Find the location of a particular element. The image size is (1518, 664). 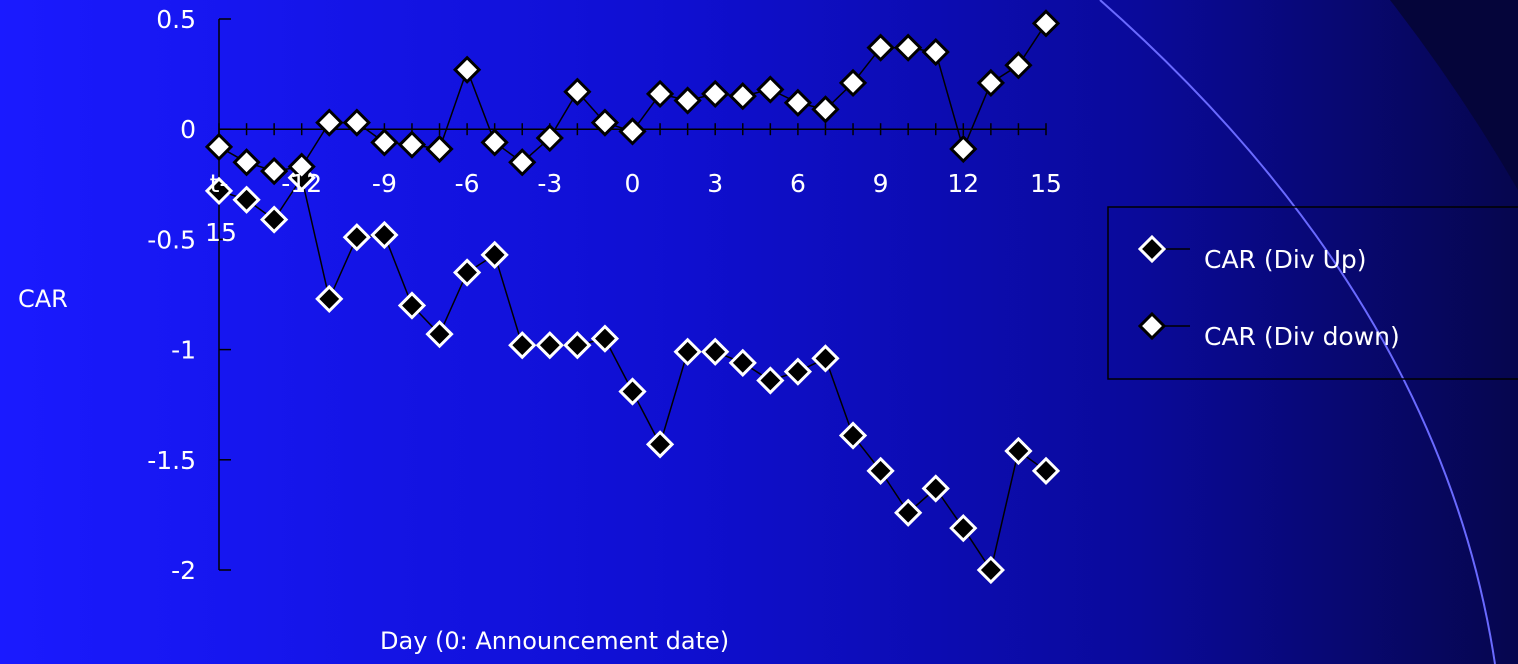

x-tick-label: 6 is located at coordinates (798, 183).